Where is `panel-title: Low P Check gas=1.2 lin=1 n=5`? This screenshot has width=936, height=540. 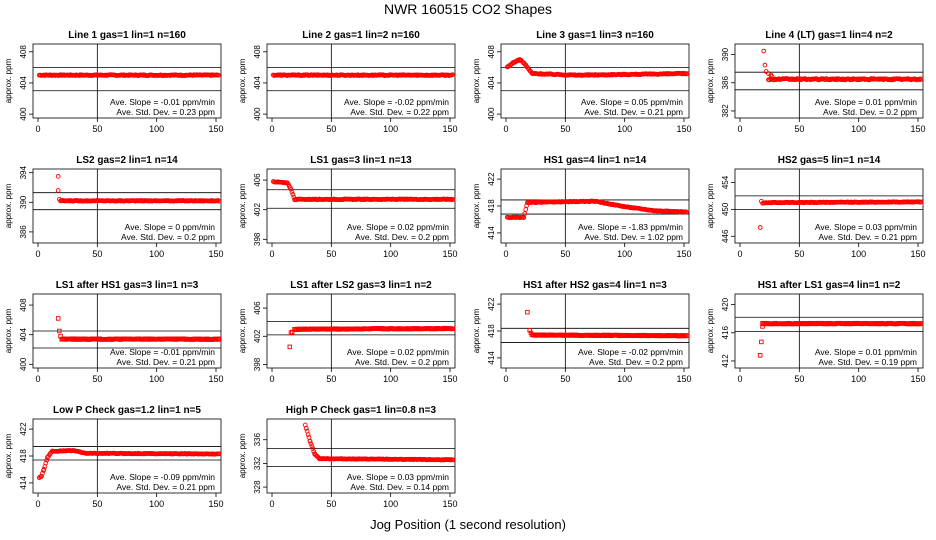 panel-title: Low P Check gas=1.2 lin=1 n=5 is located at coordinates (127, 410).